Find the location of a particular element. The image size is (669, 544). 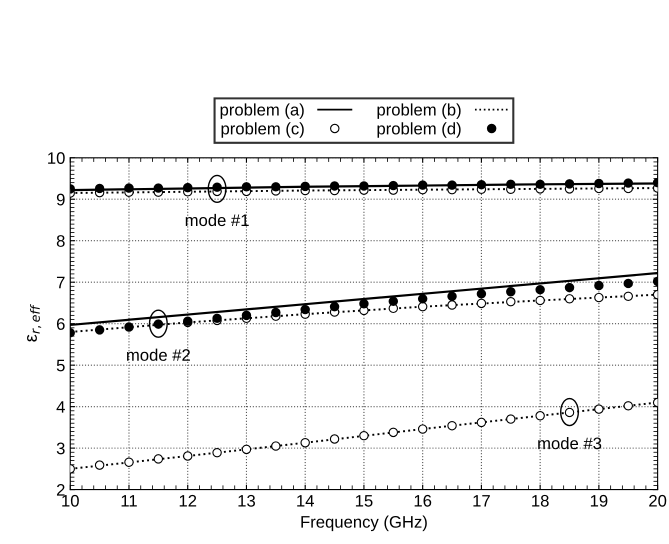

y-tick-label: 3 is located at coordinates (60, 448).